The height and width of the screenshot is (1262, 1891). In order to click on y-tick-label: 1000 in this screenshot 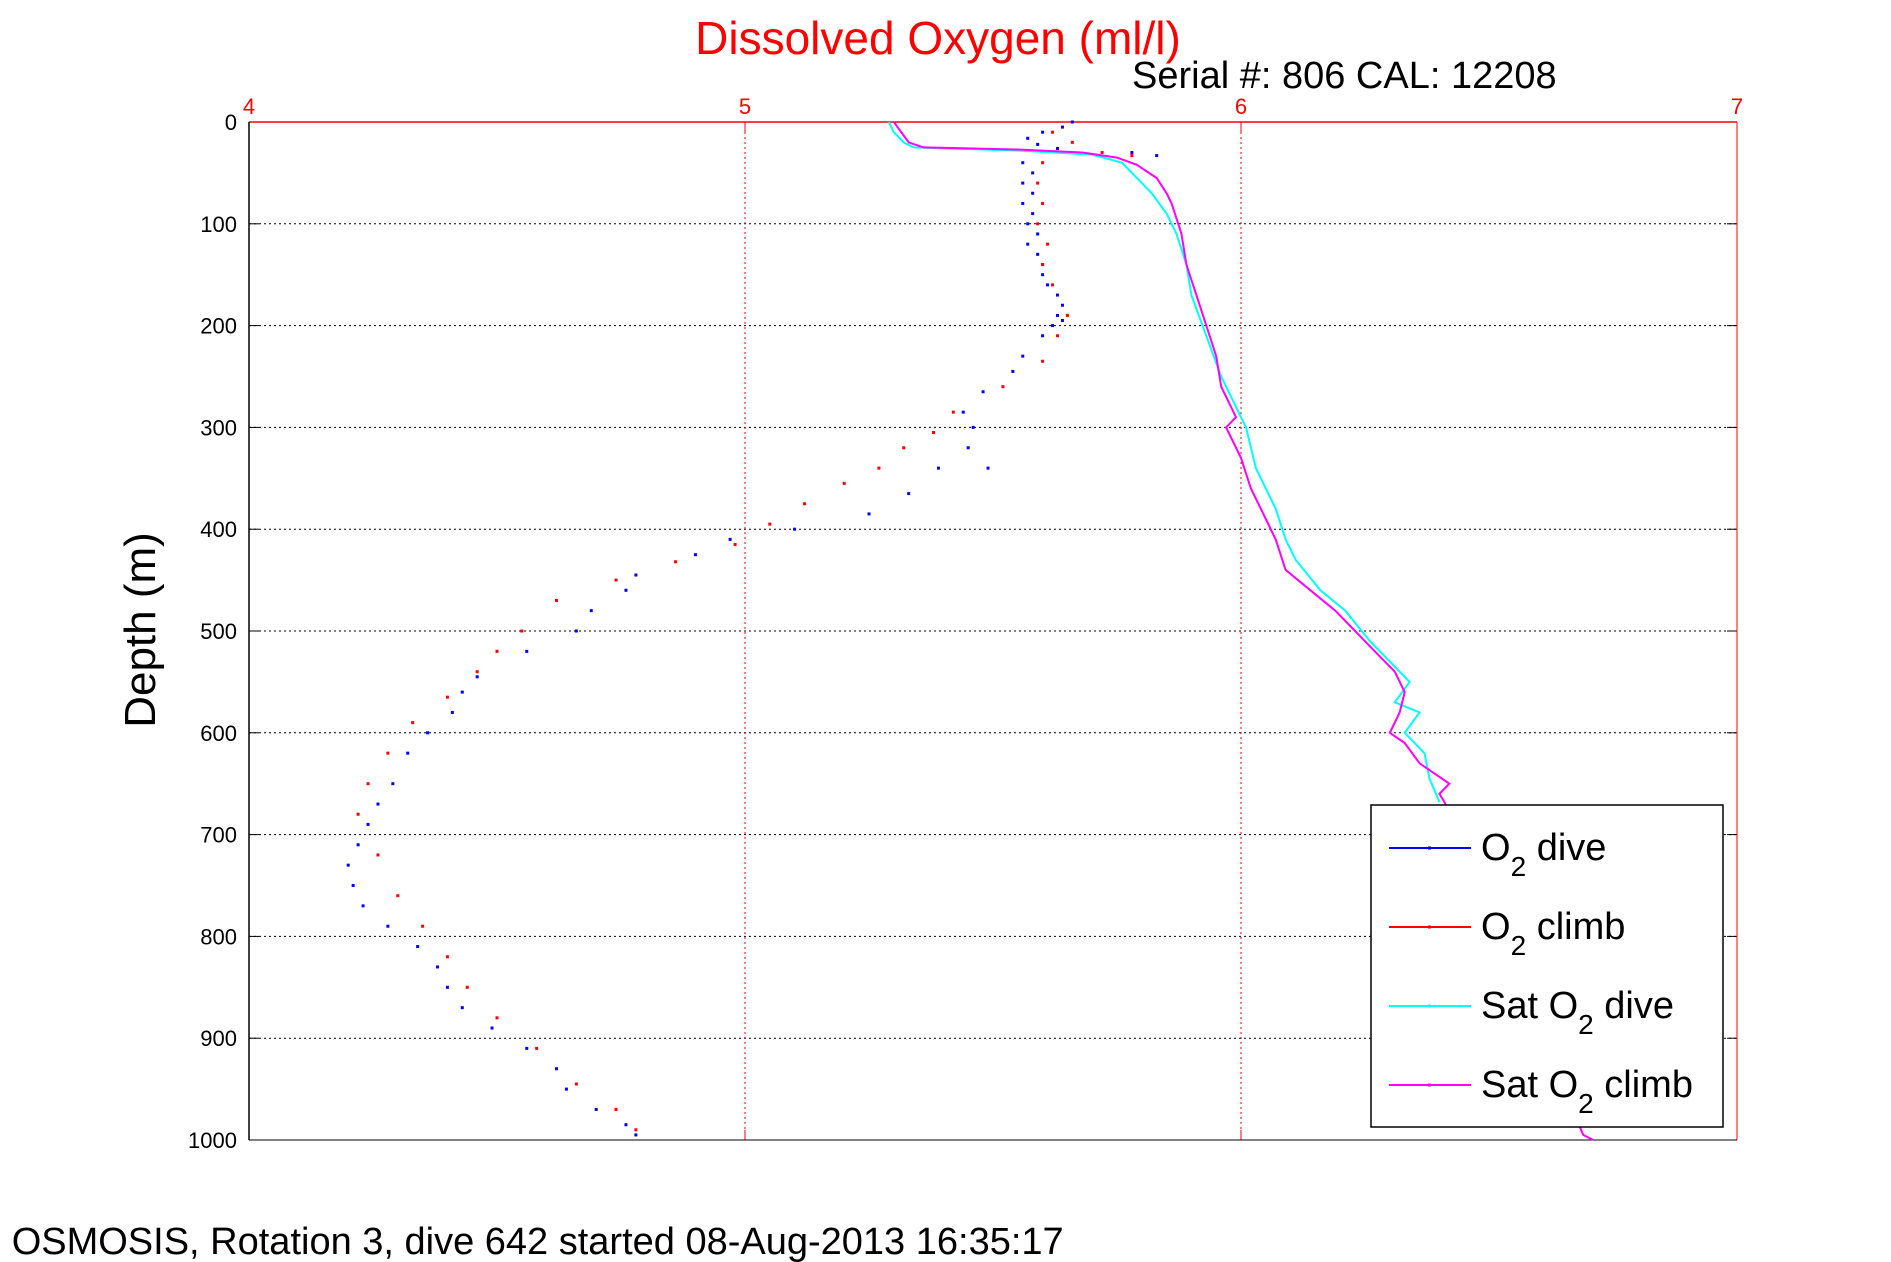, I will do `click(212, 1140)`.